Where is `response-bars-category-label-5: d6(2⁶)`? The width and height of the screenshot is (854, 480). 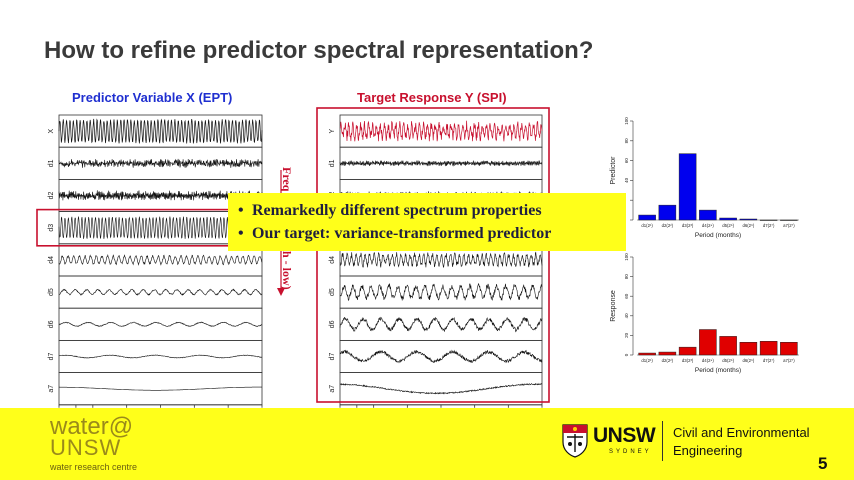 response-bars-category-label-5: d6(2⁶) is located at coordinates (748, 360).